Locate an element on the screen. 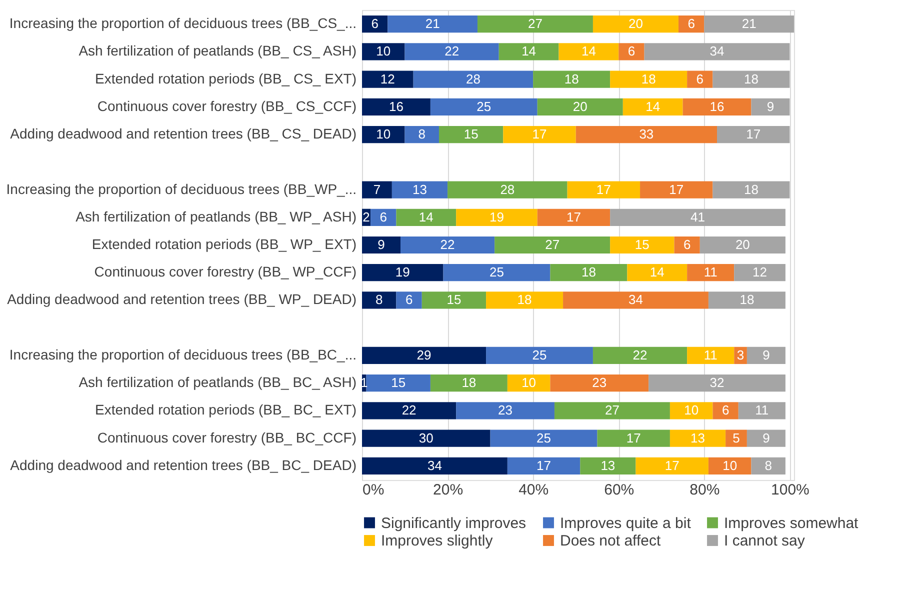  y-tick-label: Extended rotation periods (BB_ CS_ EXT) is located at coordinates (225, 78).